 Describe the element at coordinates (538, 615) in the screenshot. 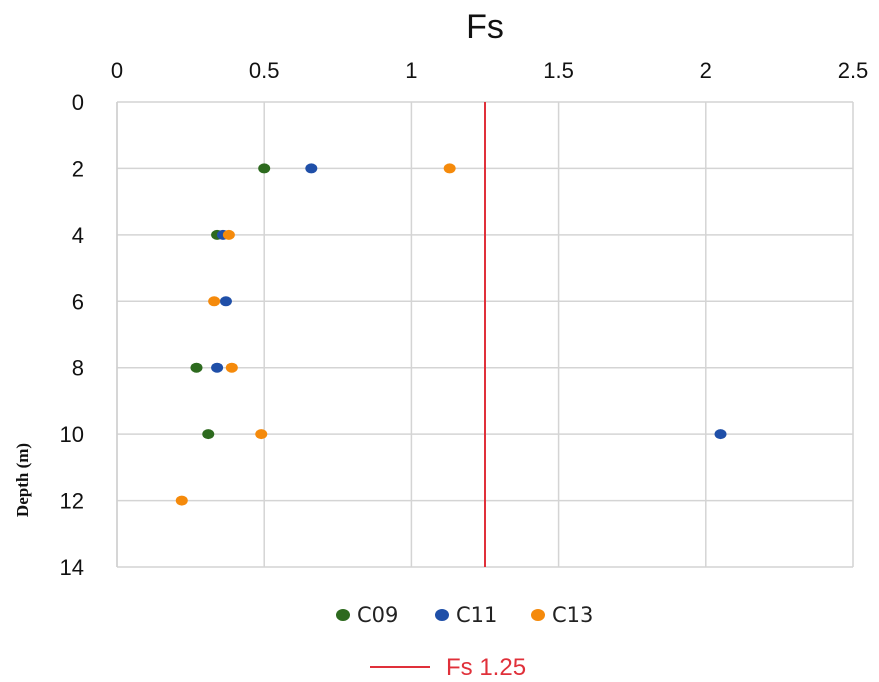

I see `legend-marker-c13` at that location.